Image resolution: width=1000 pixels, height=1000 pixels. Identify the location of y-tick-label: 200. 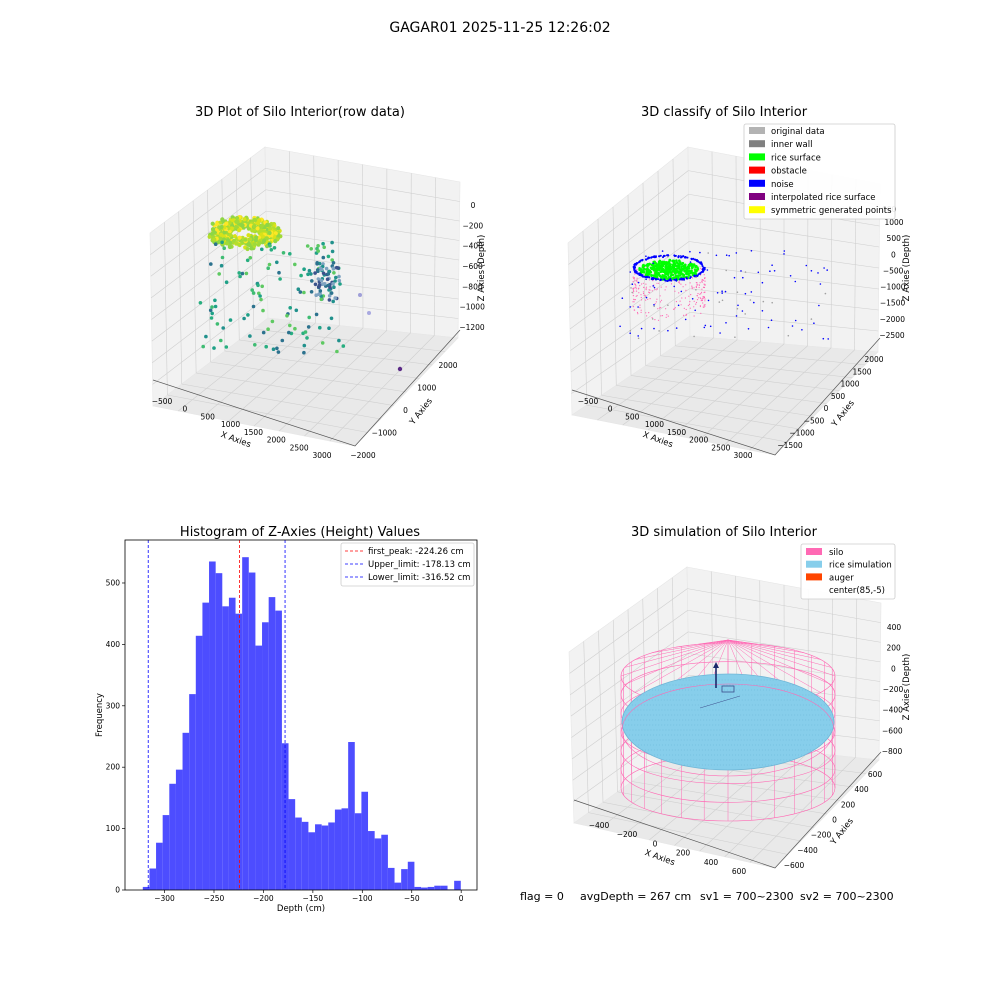
(113, 767).